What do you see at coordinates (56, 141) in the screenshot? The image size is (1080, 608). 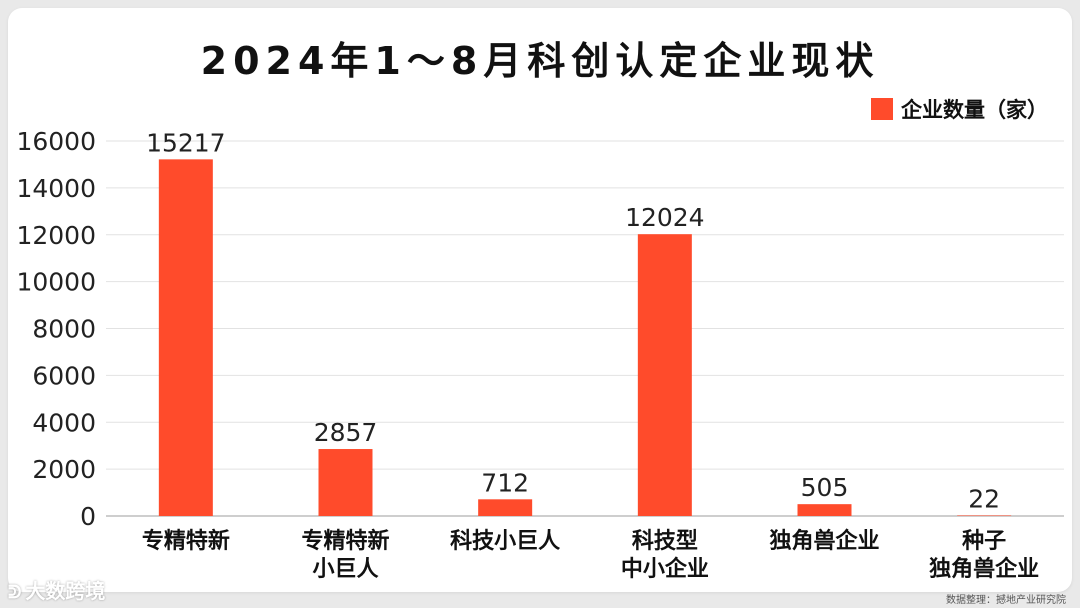 I see `y-tick-label: 16000` at bounding box center [56, 141].